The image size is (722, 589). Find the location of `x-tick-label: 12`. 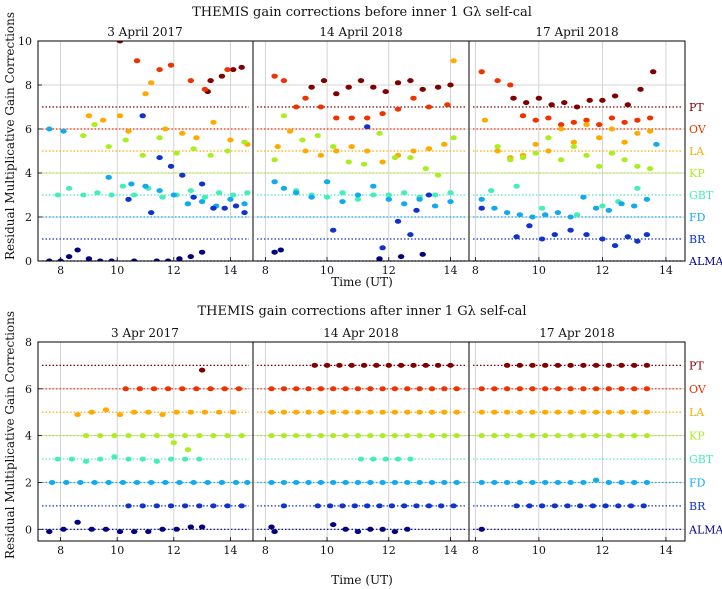

x-tick-label: 12 is located at coordinates (602, 550).